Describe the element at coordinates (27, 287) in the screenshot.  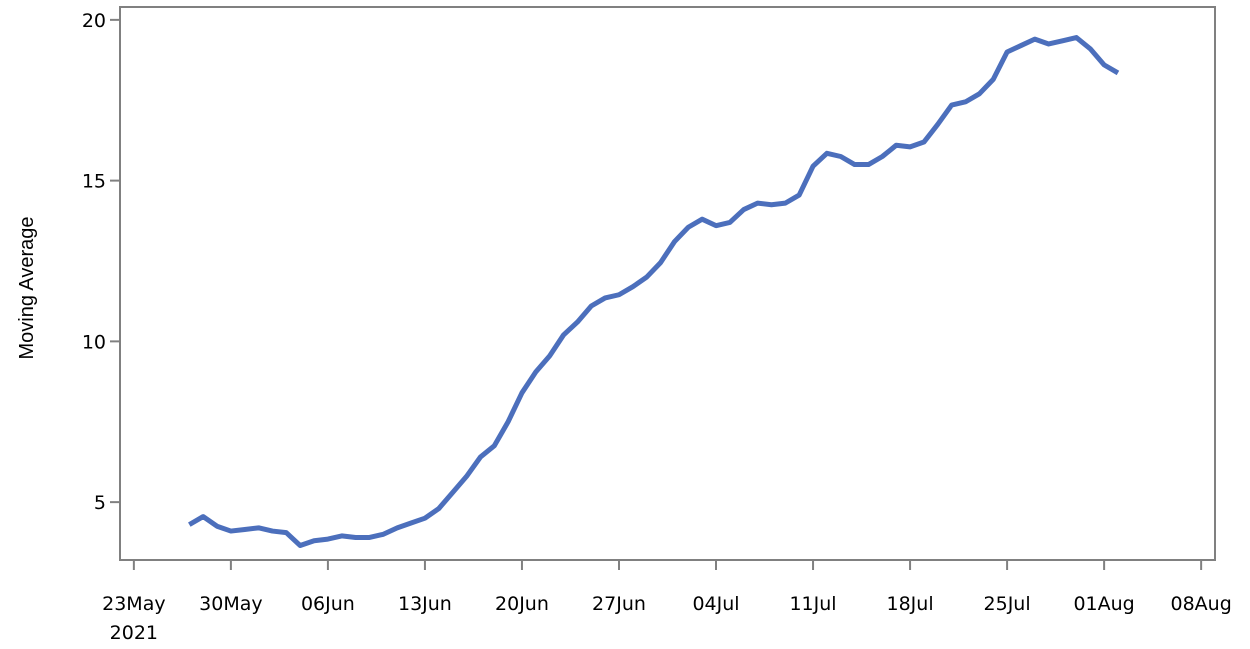
I see `y-axis-title: Moving Average` at that location.